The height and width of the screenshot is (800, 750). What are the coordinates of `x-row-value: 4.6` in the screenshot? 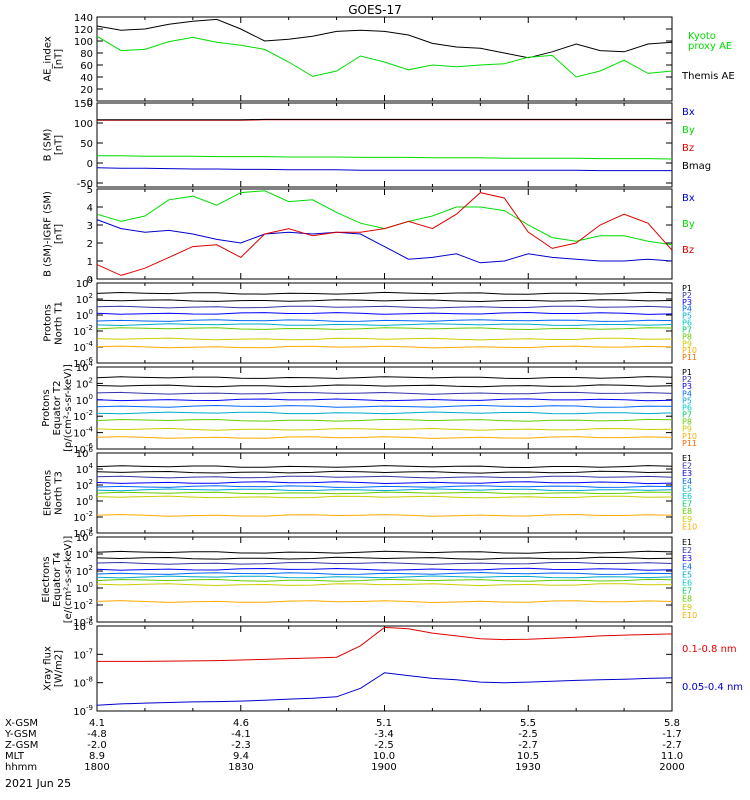 It's located at (241, 723).